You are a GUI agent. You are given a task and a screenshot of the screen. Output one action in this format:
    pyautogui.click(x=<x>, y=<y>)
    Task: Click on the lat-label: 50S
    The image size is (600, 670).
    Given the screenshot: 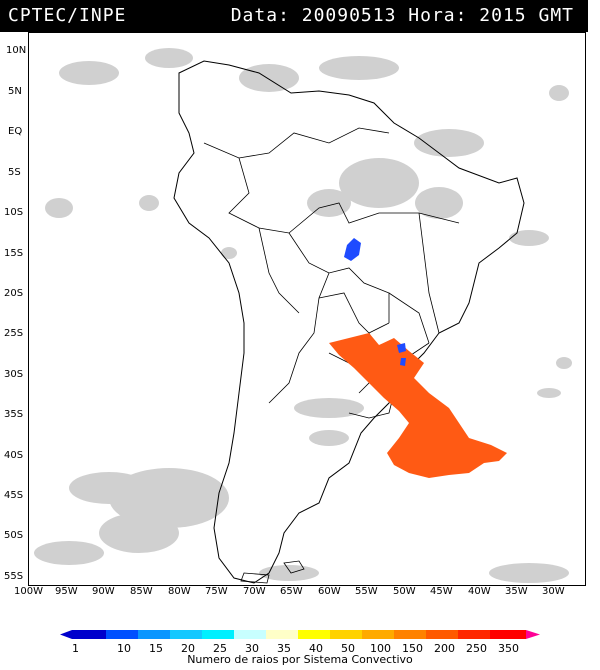 What is the action you would take?
    pyautogui.click(x=14, y=535)
    